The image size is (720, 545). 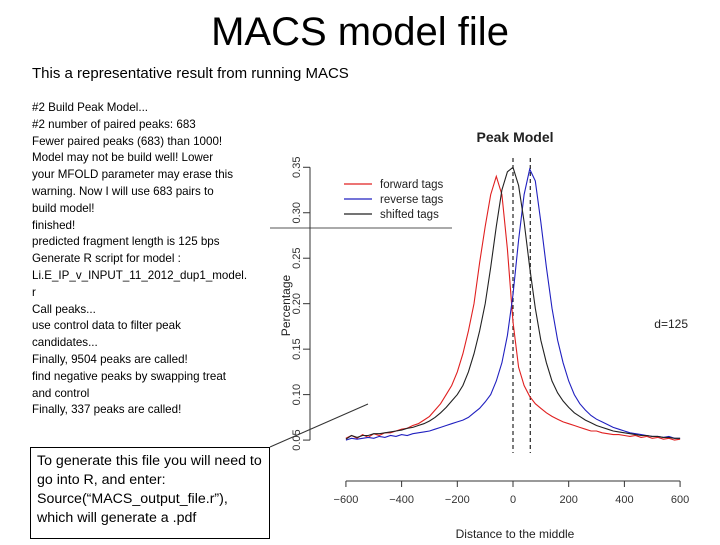 What do you see at coordinates (297, 167) in the screenshot?
I see `y-tick-label: 0.35` at bounding box center [297, 167].